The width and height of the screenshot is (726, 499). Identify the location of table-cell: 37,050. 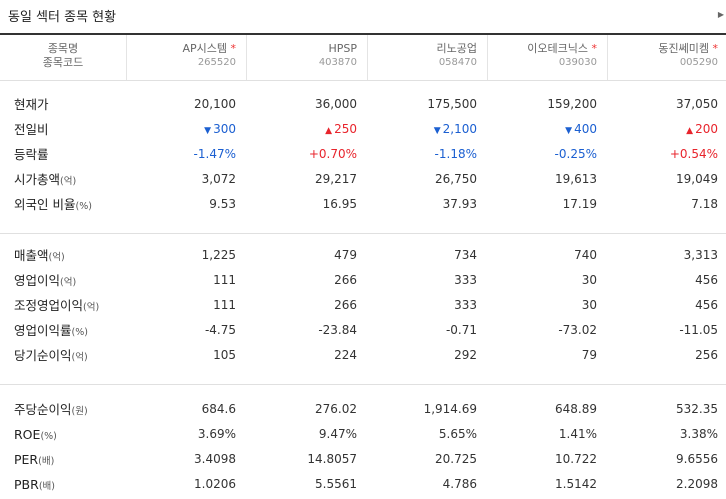
(697, 104).